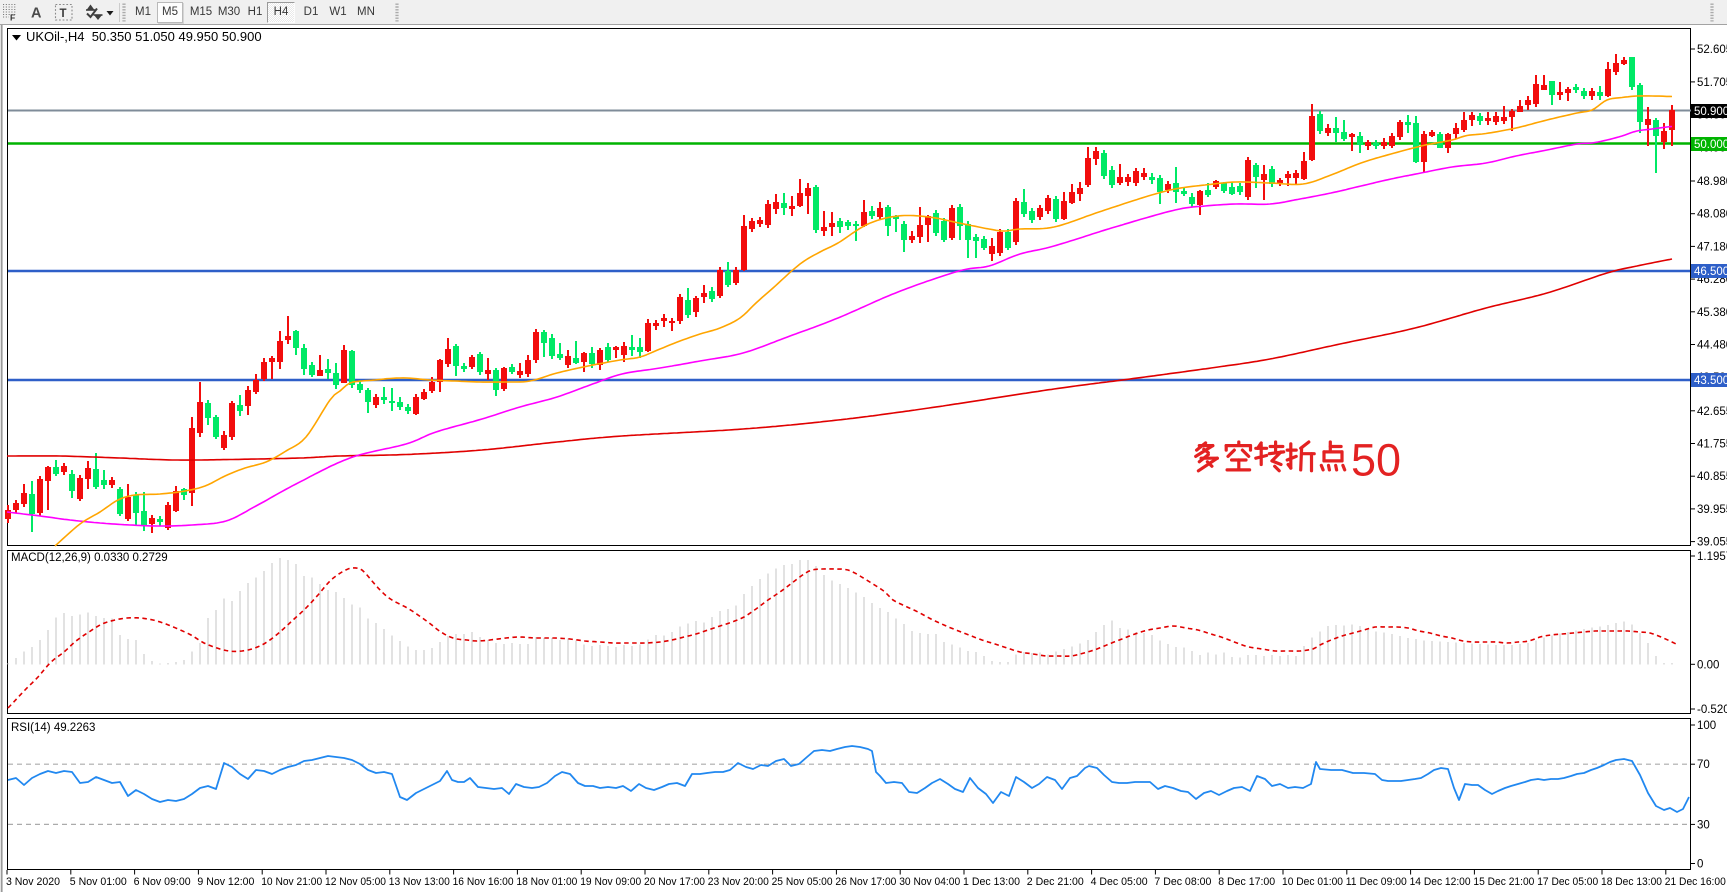 Image resolution: width=1727 pixels, height=892 pixels. Describe the element at coordinates (1503, 882) in the screenshot. I see `svg-text: 15 Dec 21:00` at that location.